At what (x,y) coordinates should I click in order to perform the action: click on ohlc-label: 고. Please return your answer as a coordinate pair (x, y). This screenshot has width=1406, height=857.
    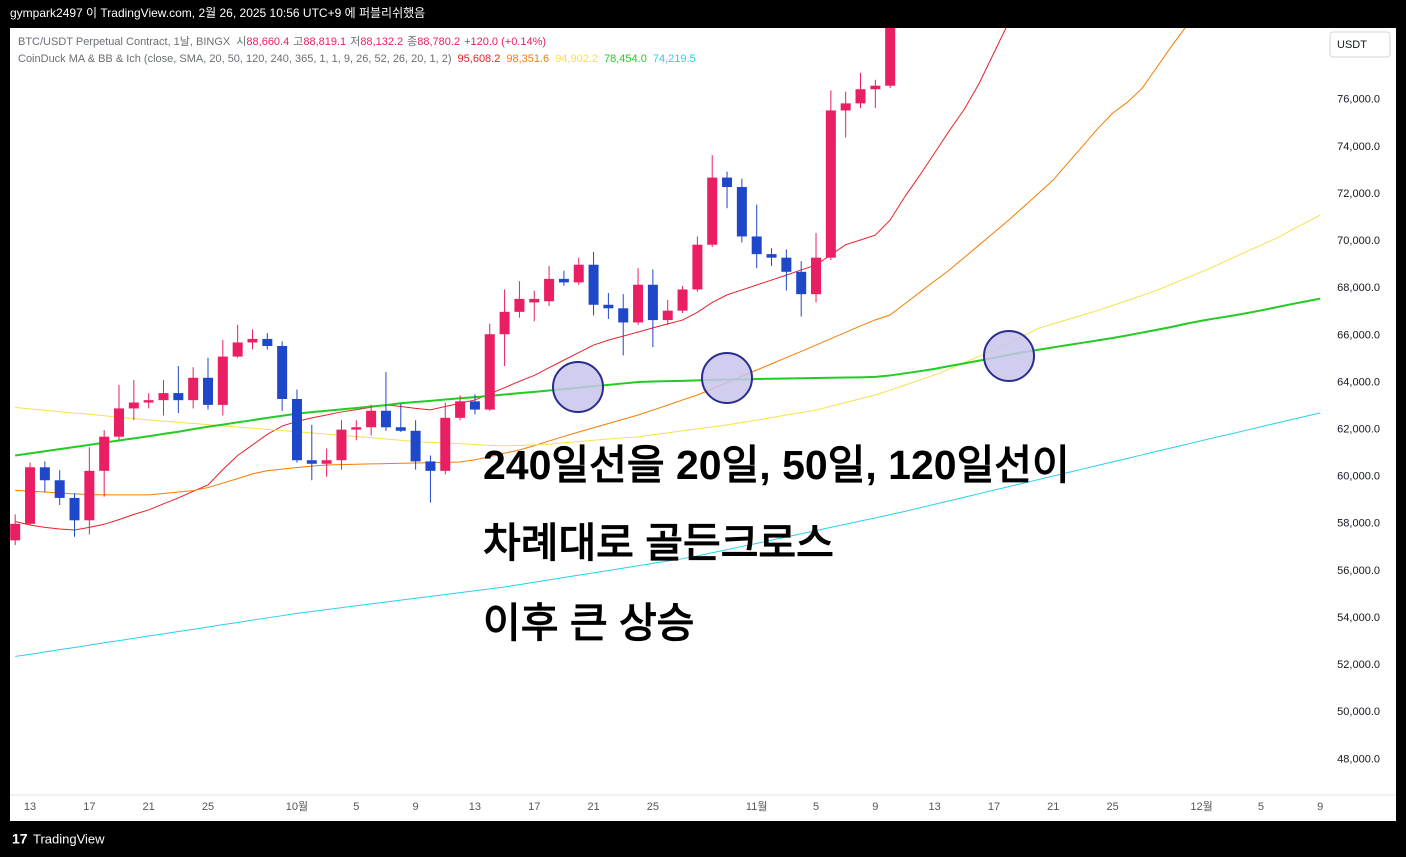
    Looking at the image, I should click on (298, 42).